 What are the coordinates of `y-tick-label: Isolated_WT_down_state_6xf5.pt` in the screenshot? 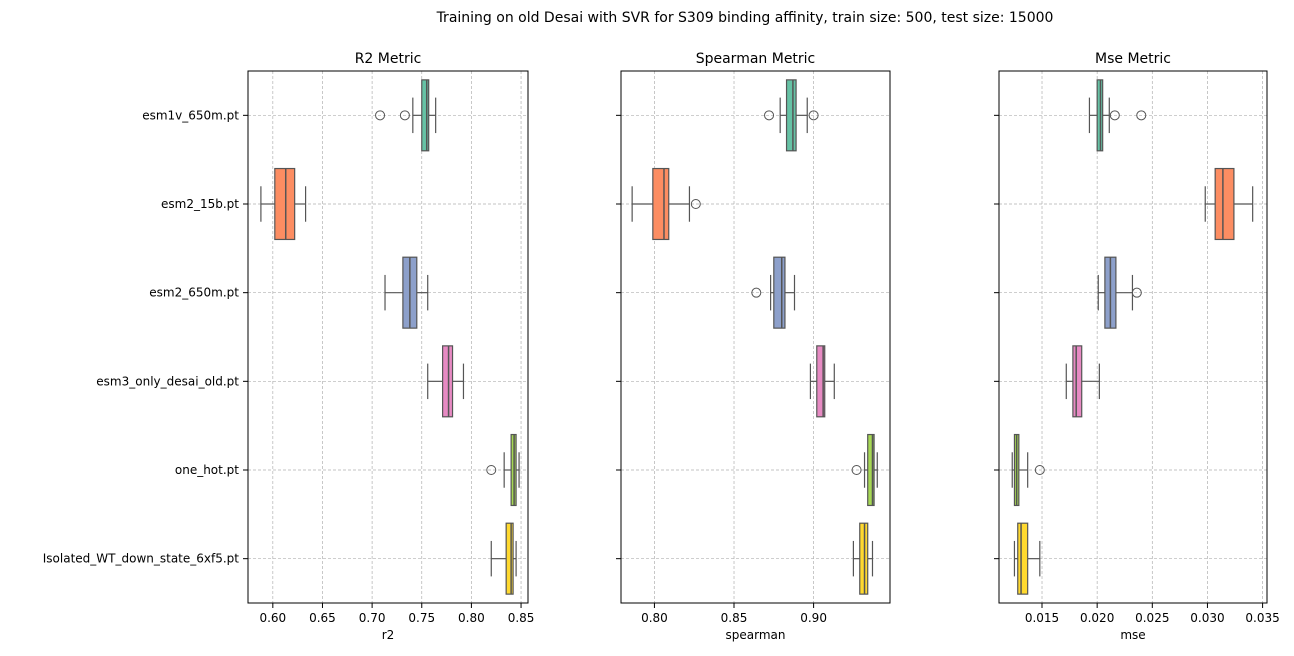 It's located at (141, 559).